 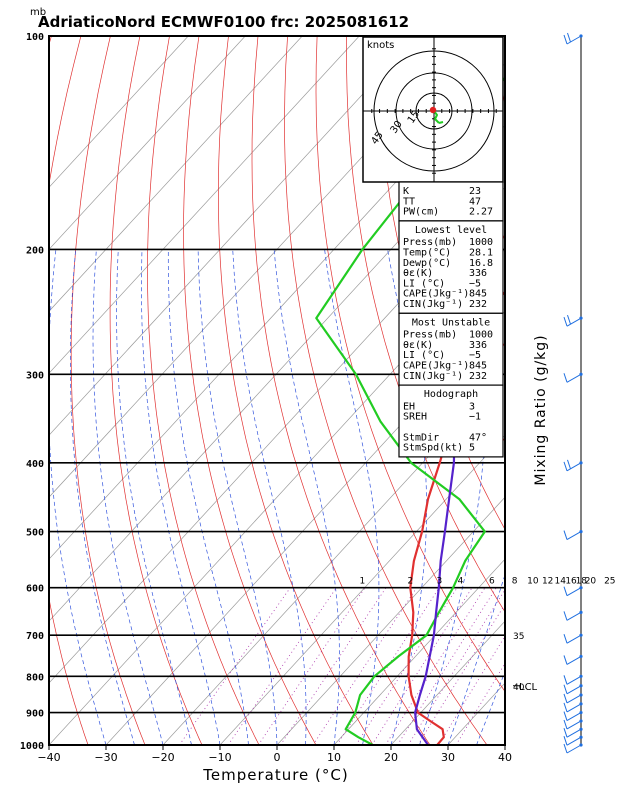 What do you see at coordinates (461, 582) in the screenshot?
I see `mixing-ratio-label: 4` at bounding box center [461, 582].